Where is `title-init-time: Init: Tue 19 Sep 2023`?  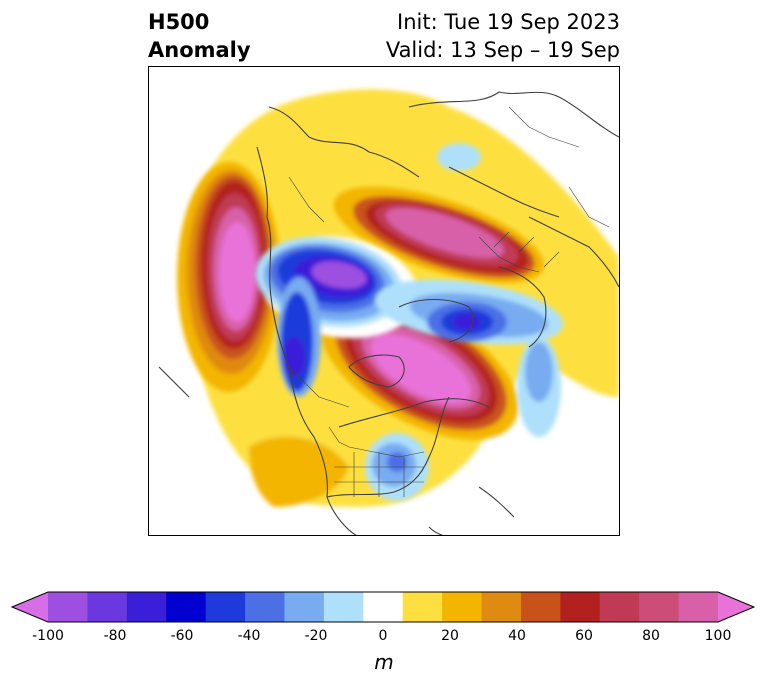
title-init-time: Init: Tue 19 Sep 2023 is located at coordinates (508, 22).